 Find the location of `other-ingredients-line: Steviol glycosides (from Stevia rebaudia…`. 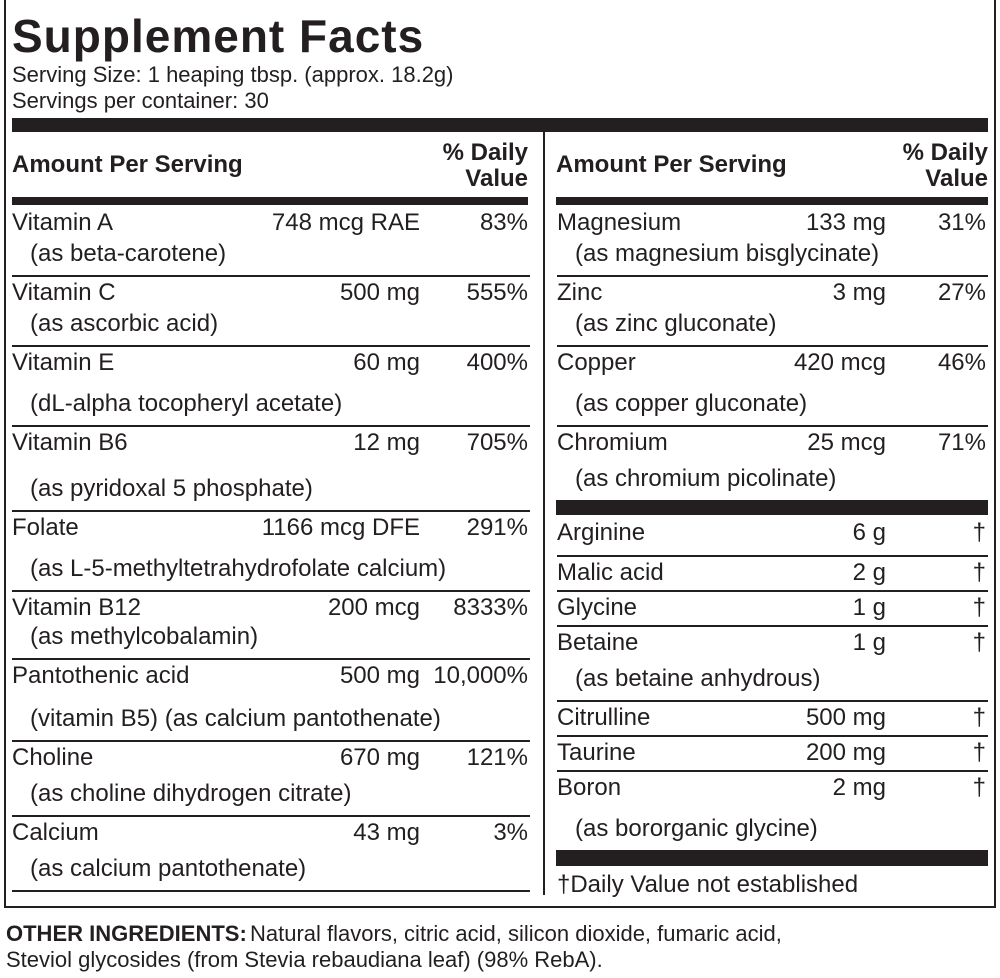

other-ingredients-line: Steviol glycosides (from Stevia rebaudia… is located at coordinates (304, 959).